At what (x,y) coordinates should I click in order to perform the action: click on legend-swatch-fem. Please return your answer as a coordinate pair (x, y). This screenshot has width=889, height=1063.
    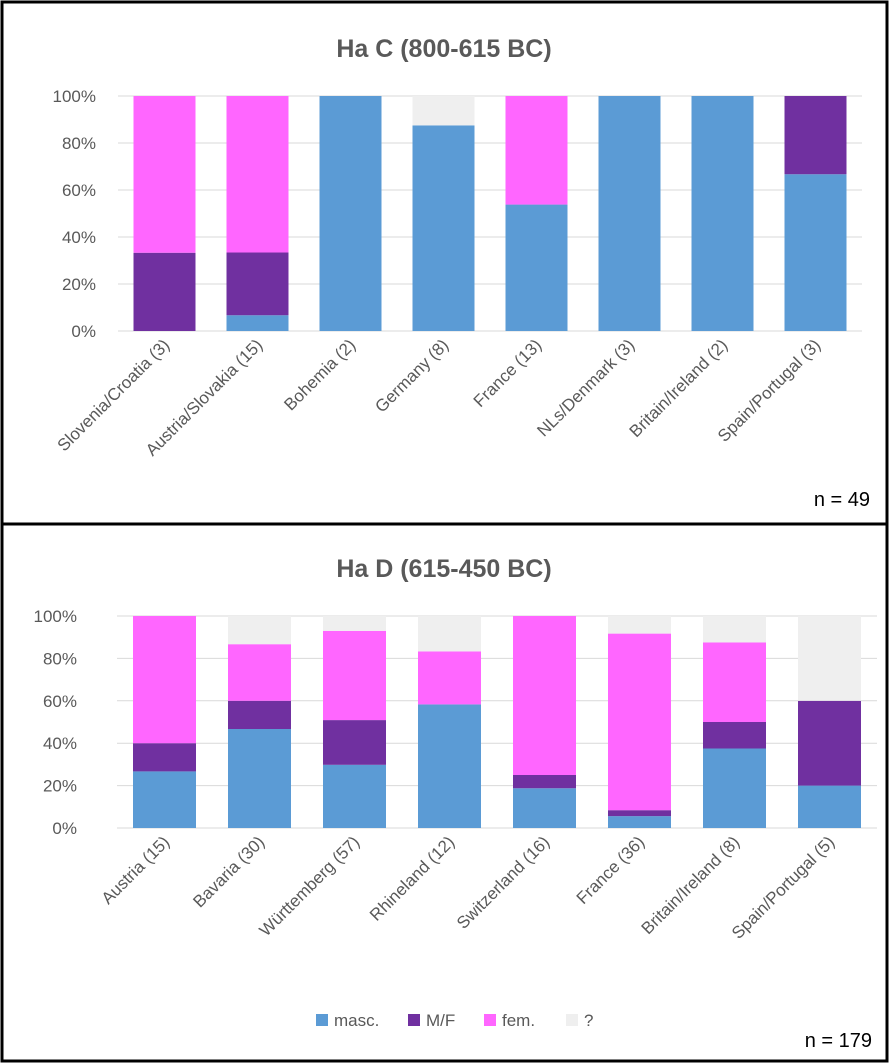
    Looking at the image, I should click on (490, 1020).